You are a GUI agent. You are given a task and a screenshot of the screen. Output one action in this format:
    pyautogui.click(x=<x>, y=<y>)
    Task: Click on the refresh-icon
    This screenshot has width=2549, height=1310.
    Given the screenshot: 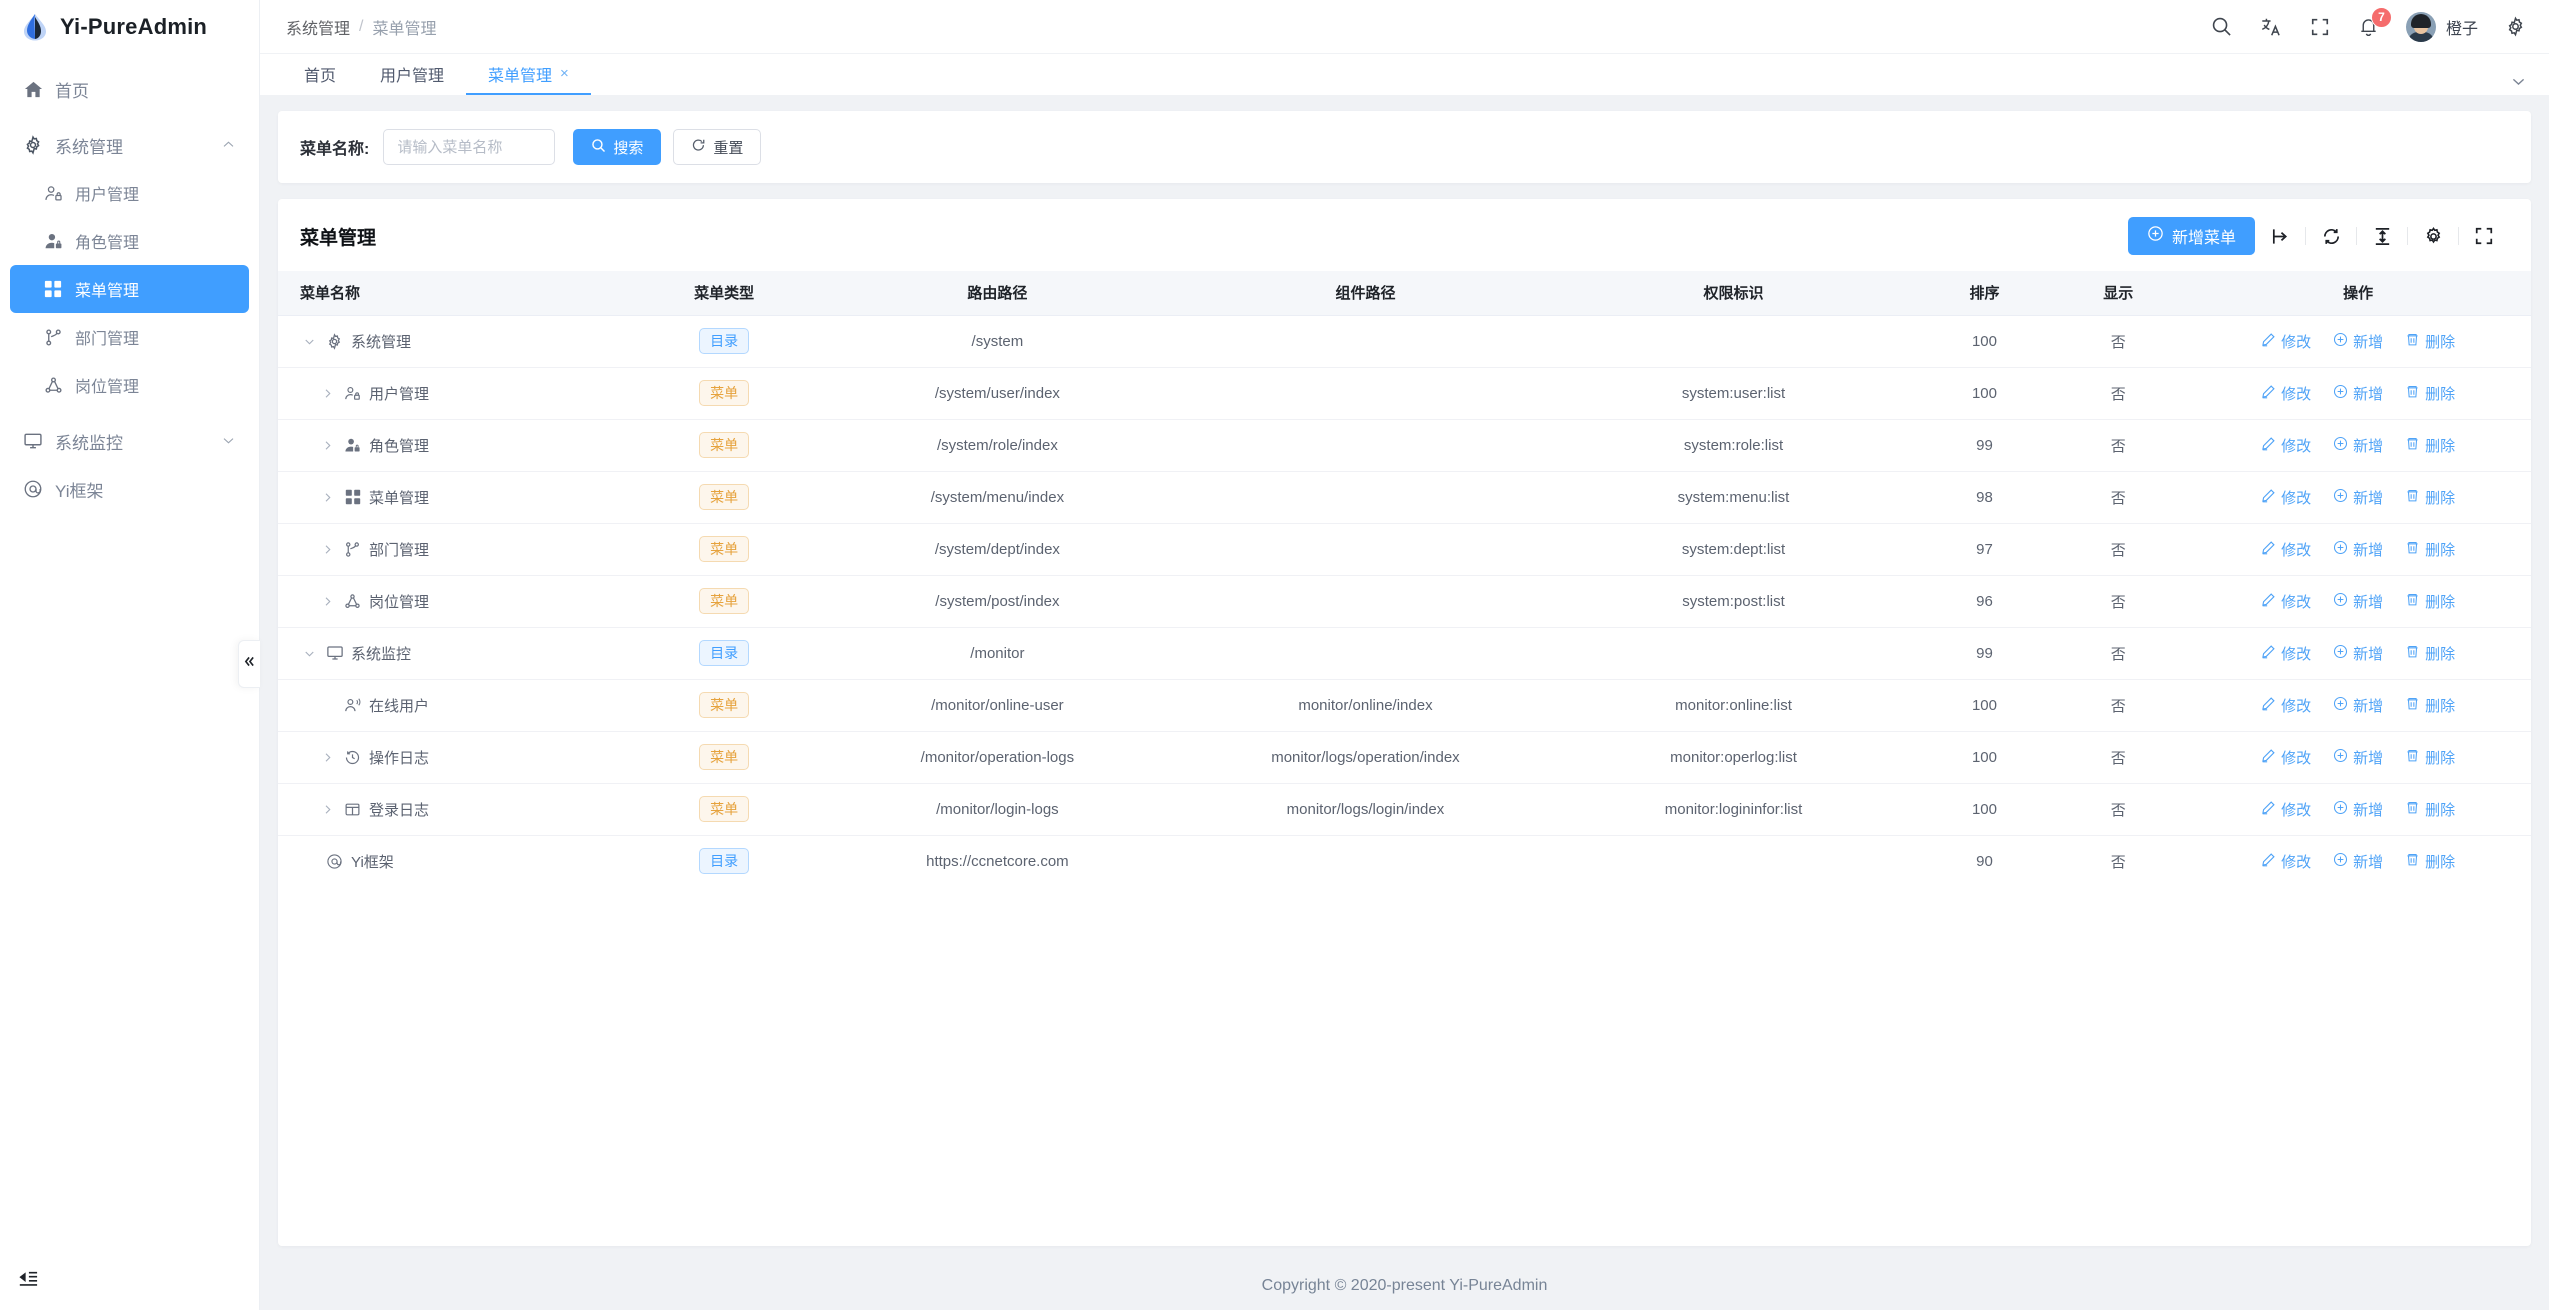 What is the action you would take?
    pyautogui.click(x=2331, y=236)
    